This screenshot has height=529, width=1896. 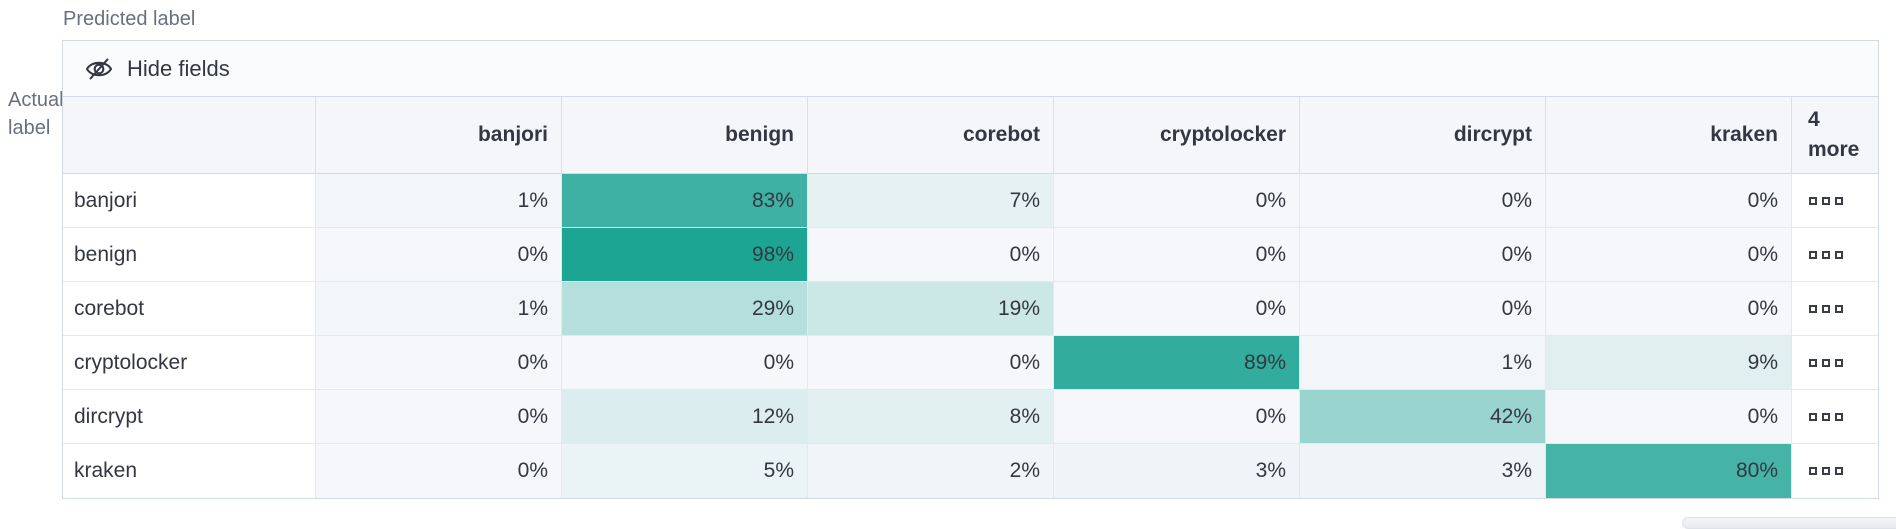 What do you see at coordinates (1835, 135) in the screenshot?
I see `hidden-columns-header: 4 more` at bounding box center [1835, 135].